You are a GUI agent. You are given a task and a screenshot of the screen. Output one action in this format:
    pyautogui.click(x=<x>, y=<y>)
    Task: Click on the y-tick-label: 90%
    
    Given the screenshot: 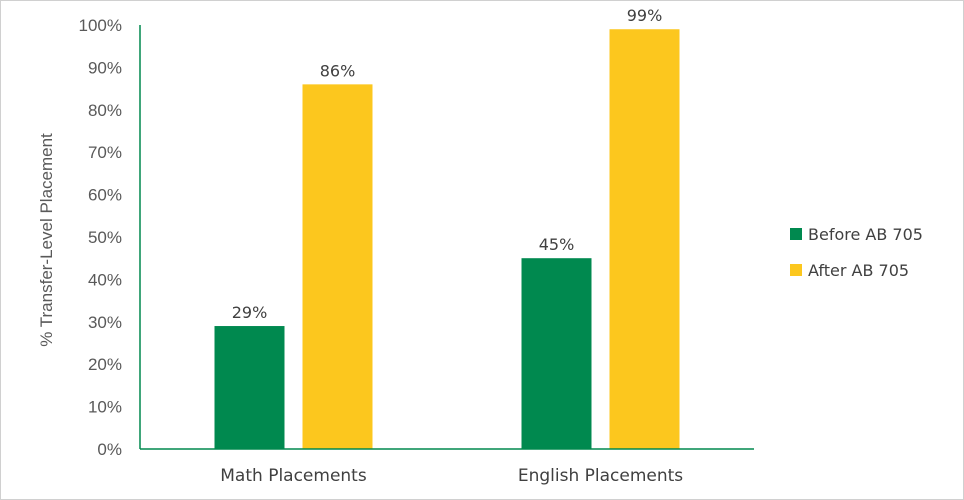 What is the action you would take?
    pyautogui.click(x=105, y=67)
    